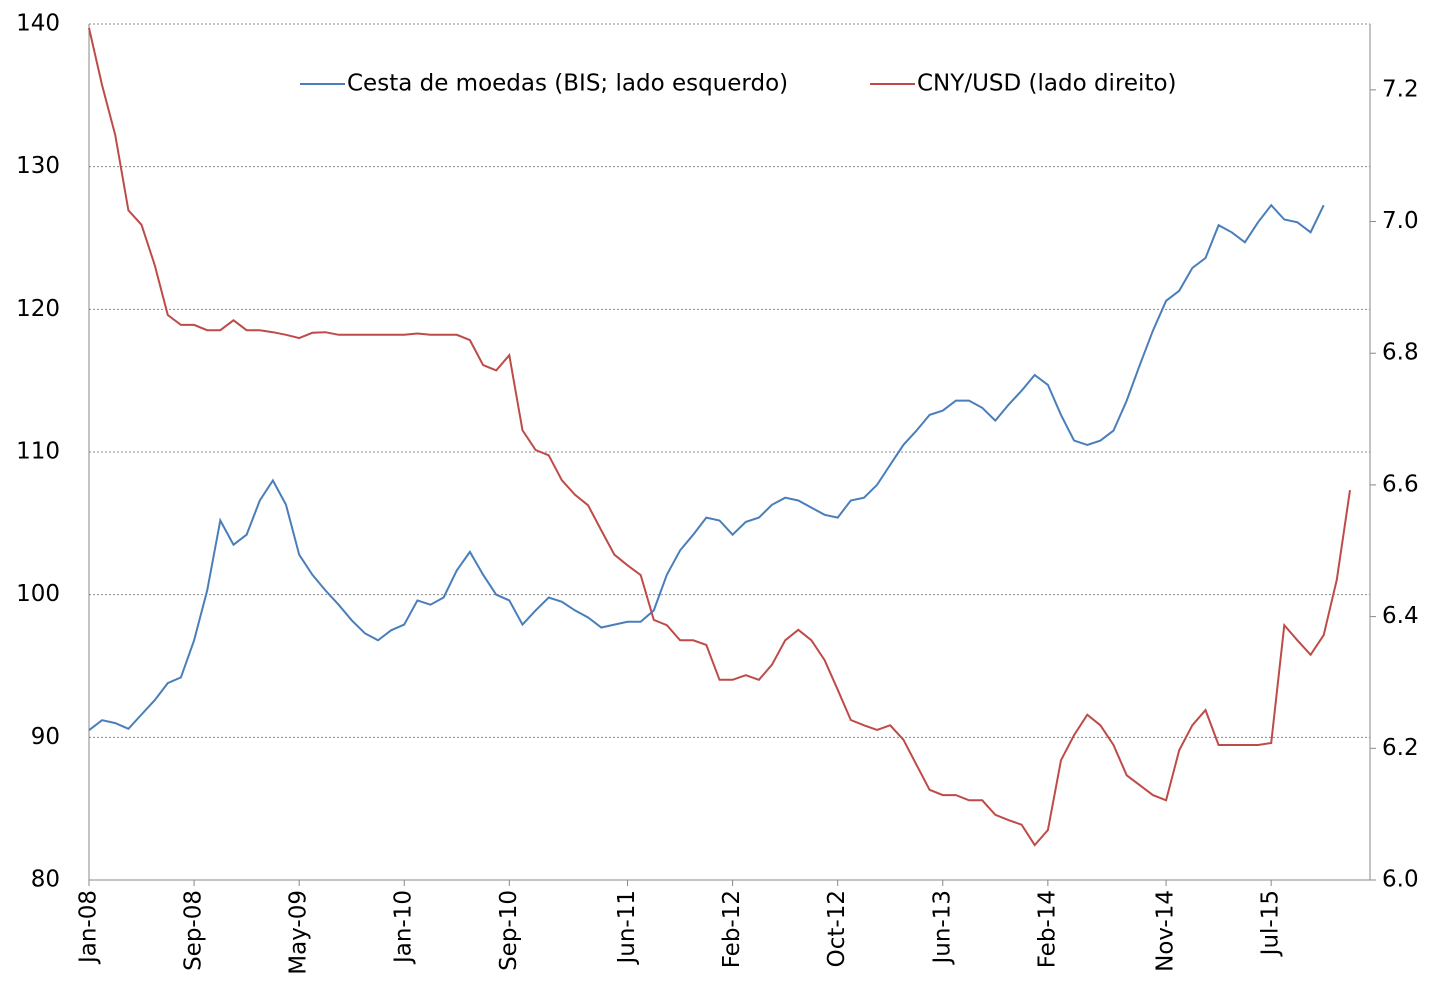 The image size is (1444, 994). What do you see at coordinates (1400, 89) in the screenshot?
I see `y2-tick-label: 7.2` at bounding box center [1400, 89].